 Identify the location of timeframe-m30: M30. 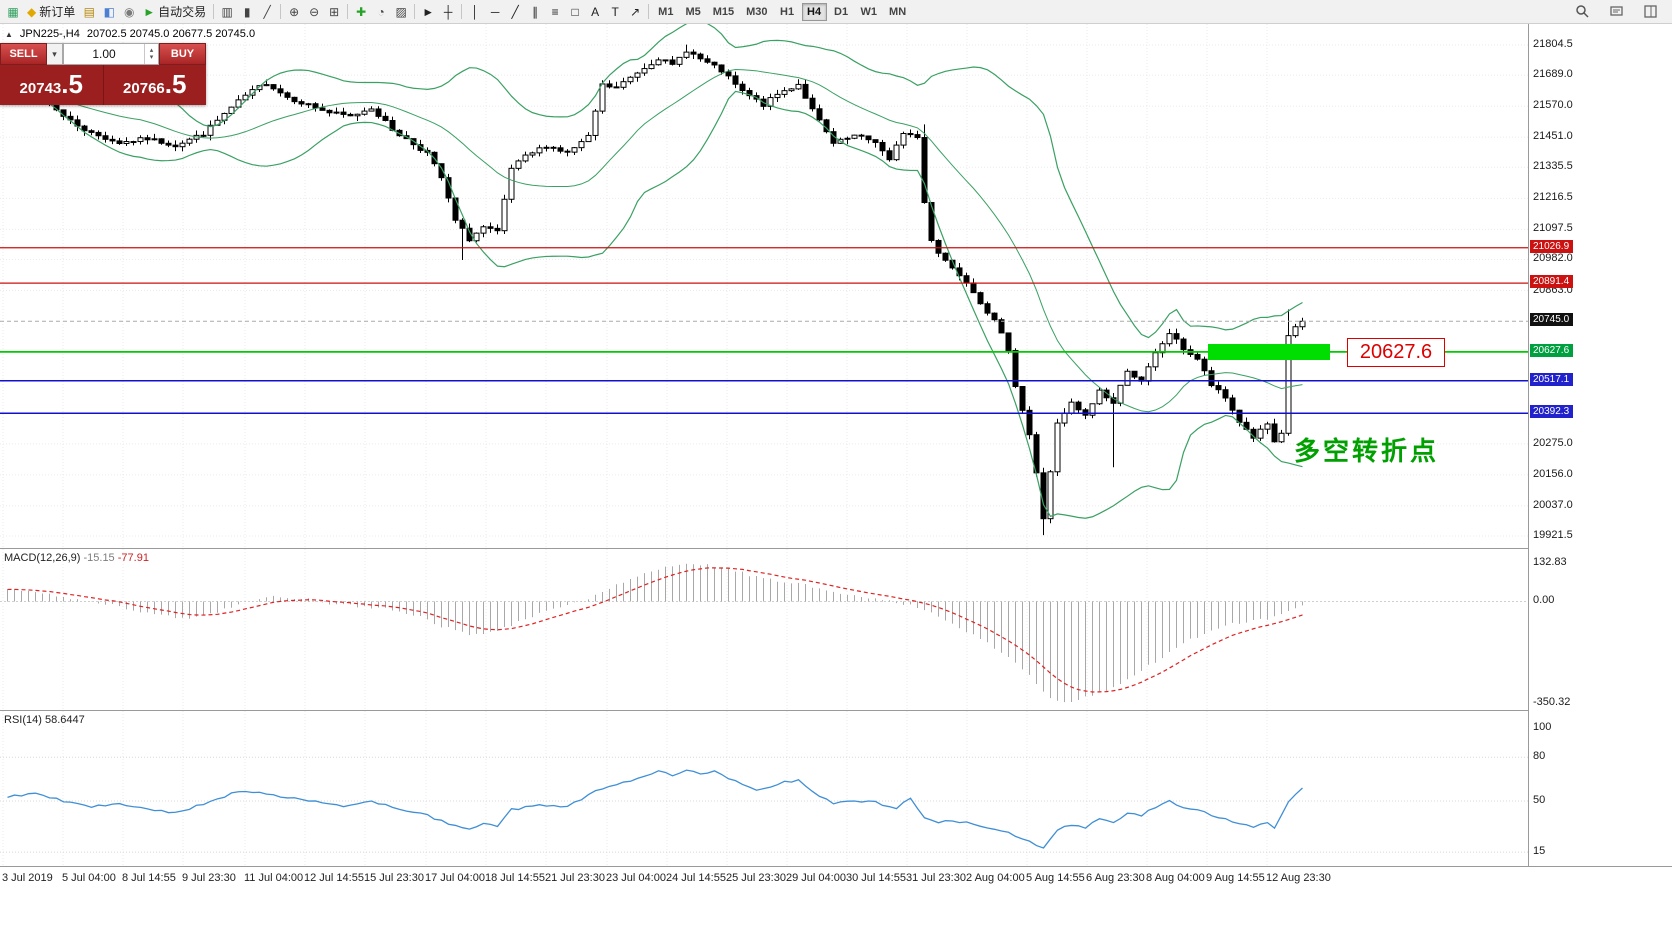
(756, 12).